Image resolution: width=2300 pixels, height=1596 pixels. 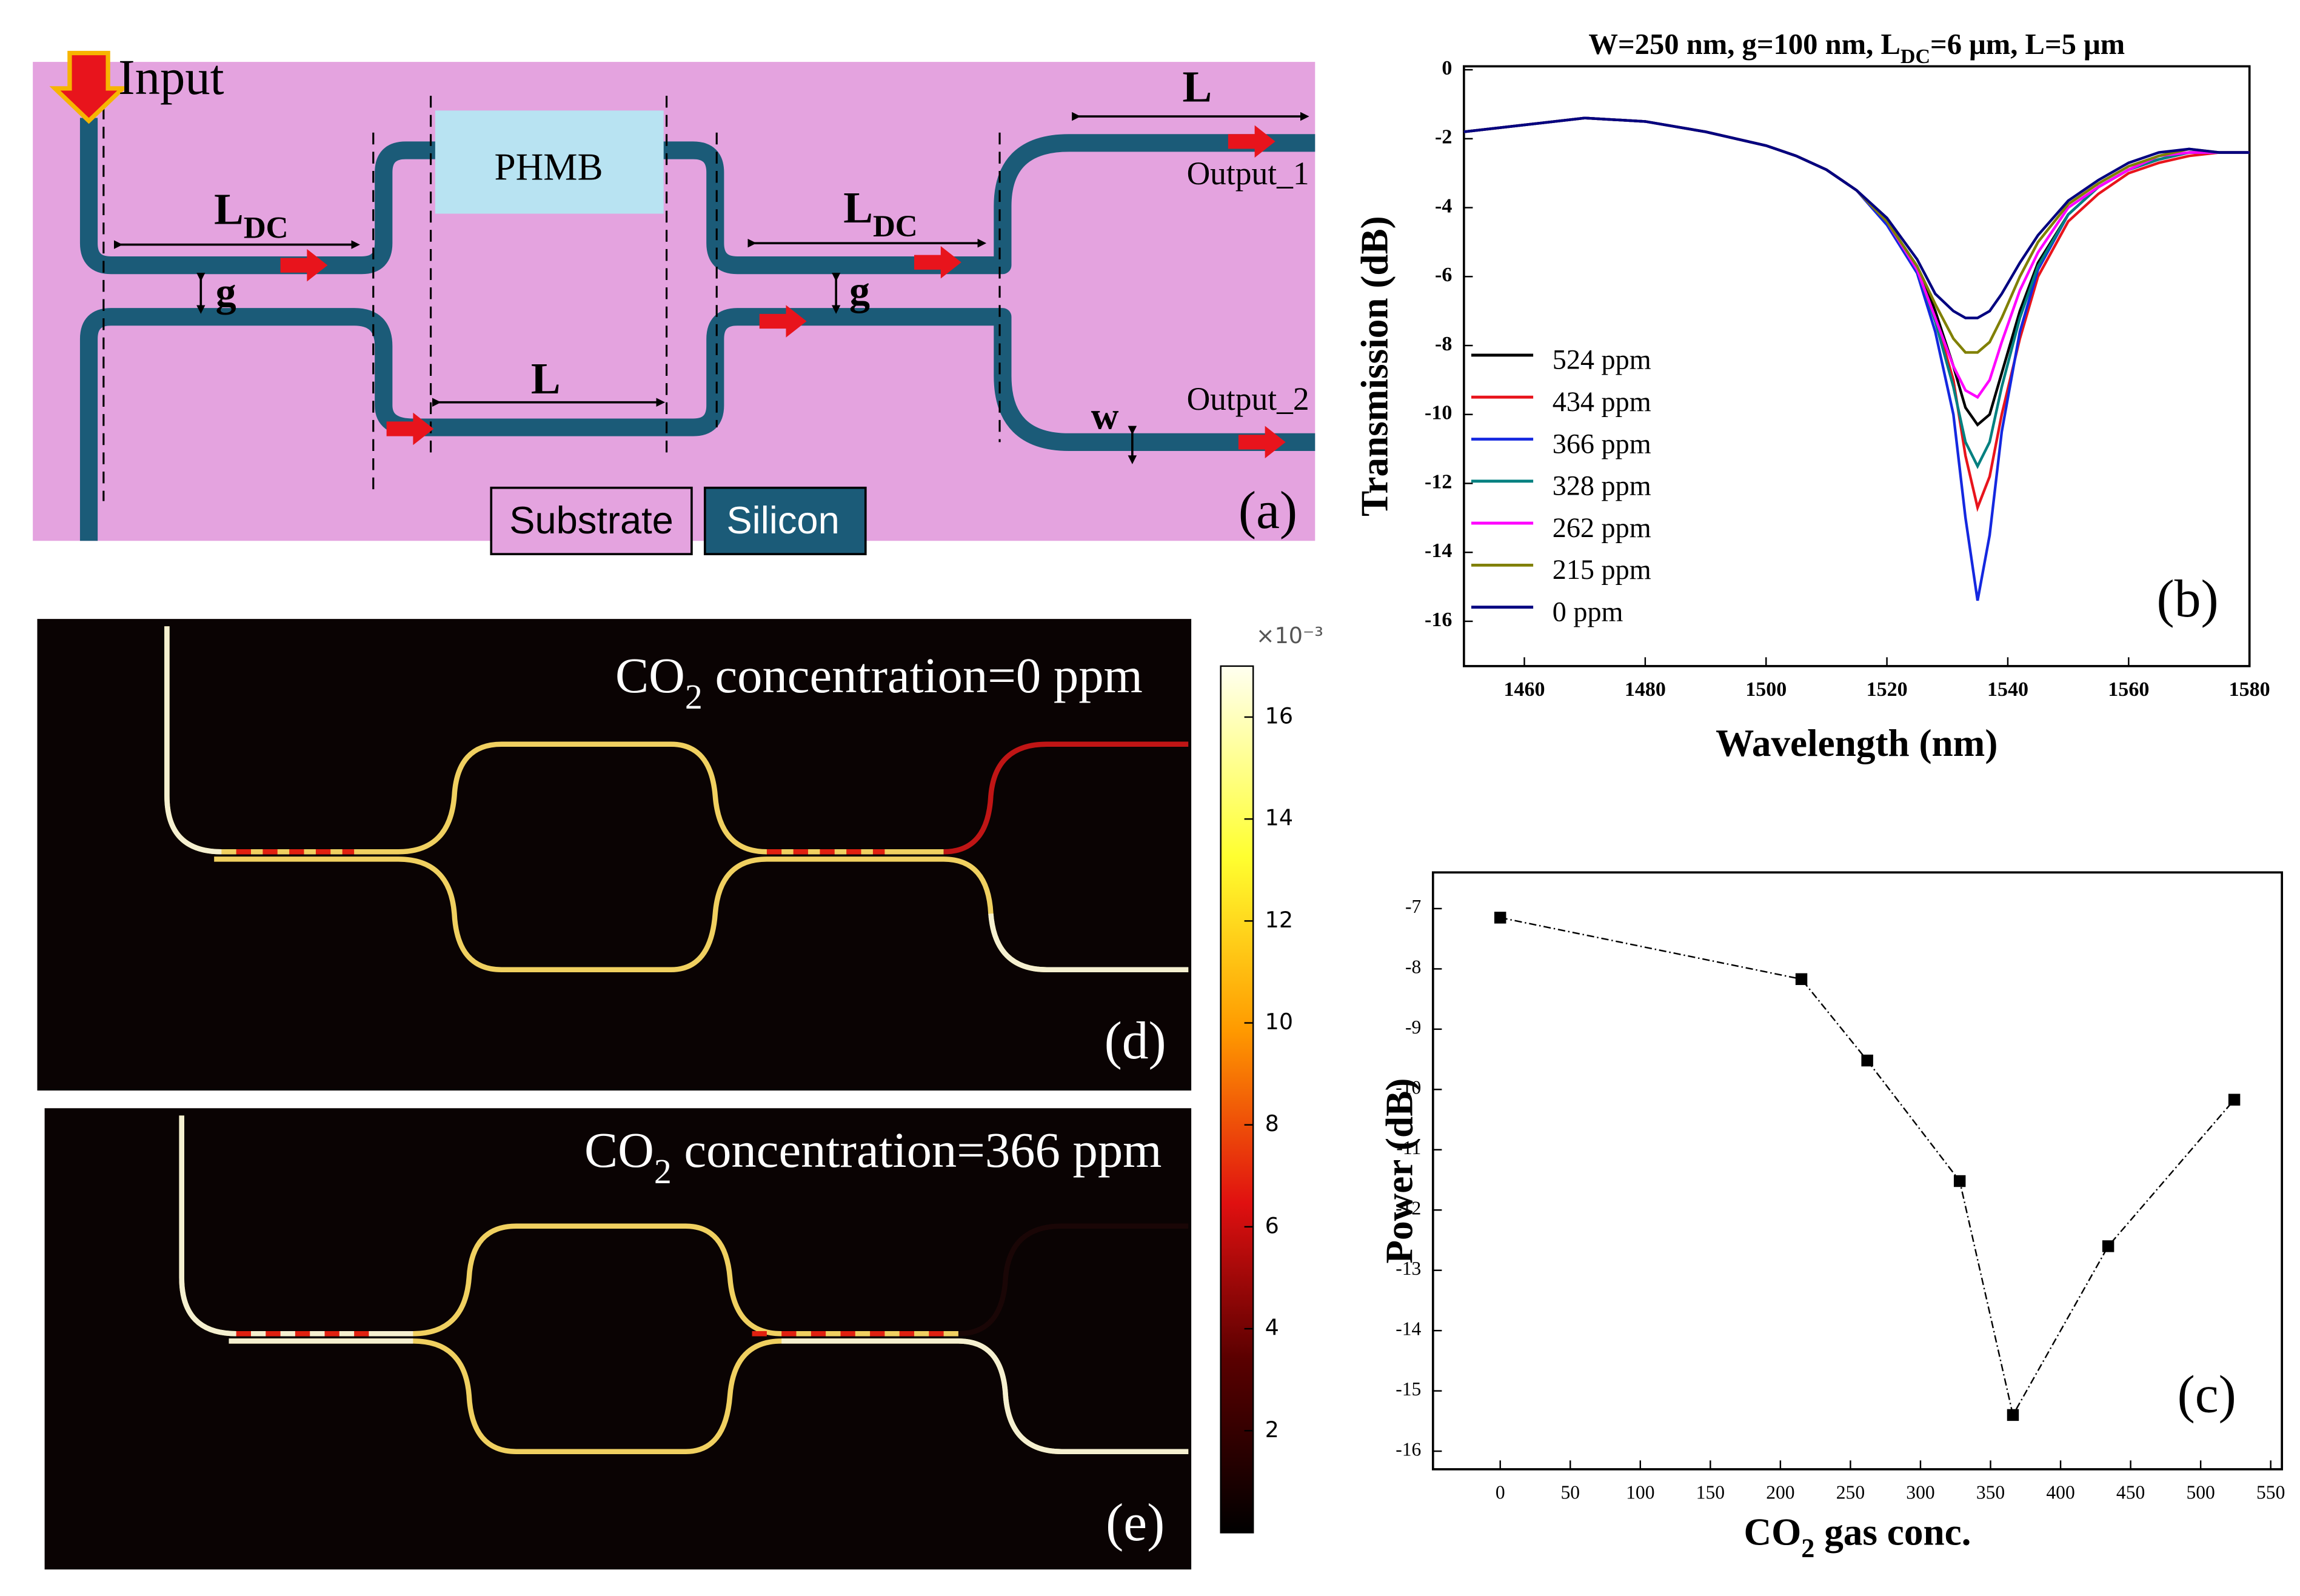 What do you see at coordinates (2027, 44) in the screenshot?
I see `text-part: =6 μm, L=5 μm` at bounding box center [2027, 44].